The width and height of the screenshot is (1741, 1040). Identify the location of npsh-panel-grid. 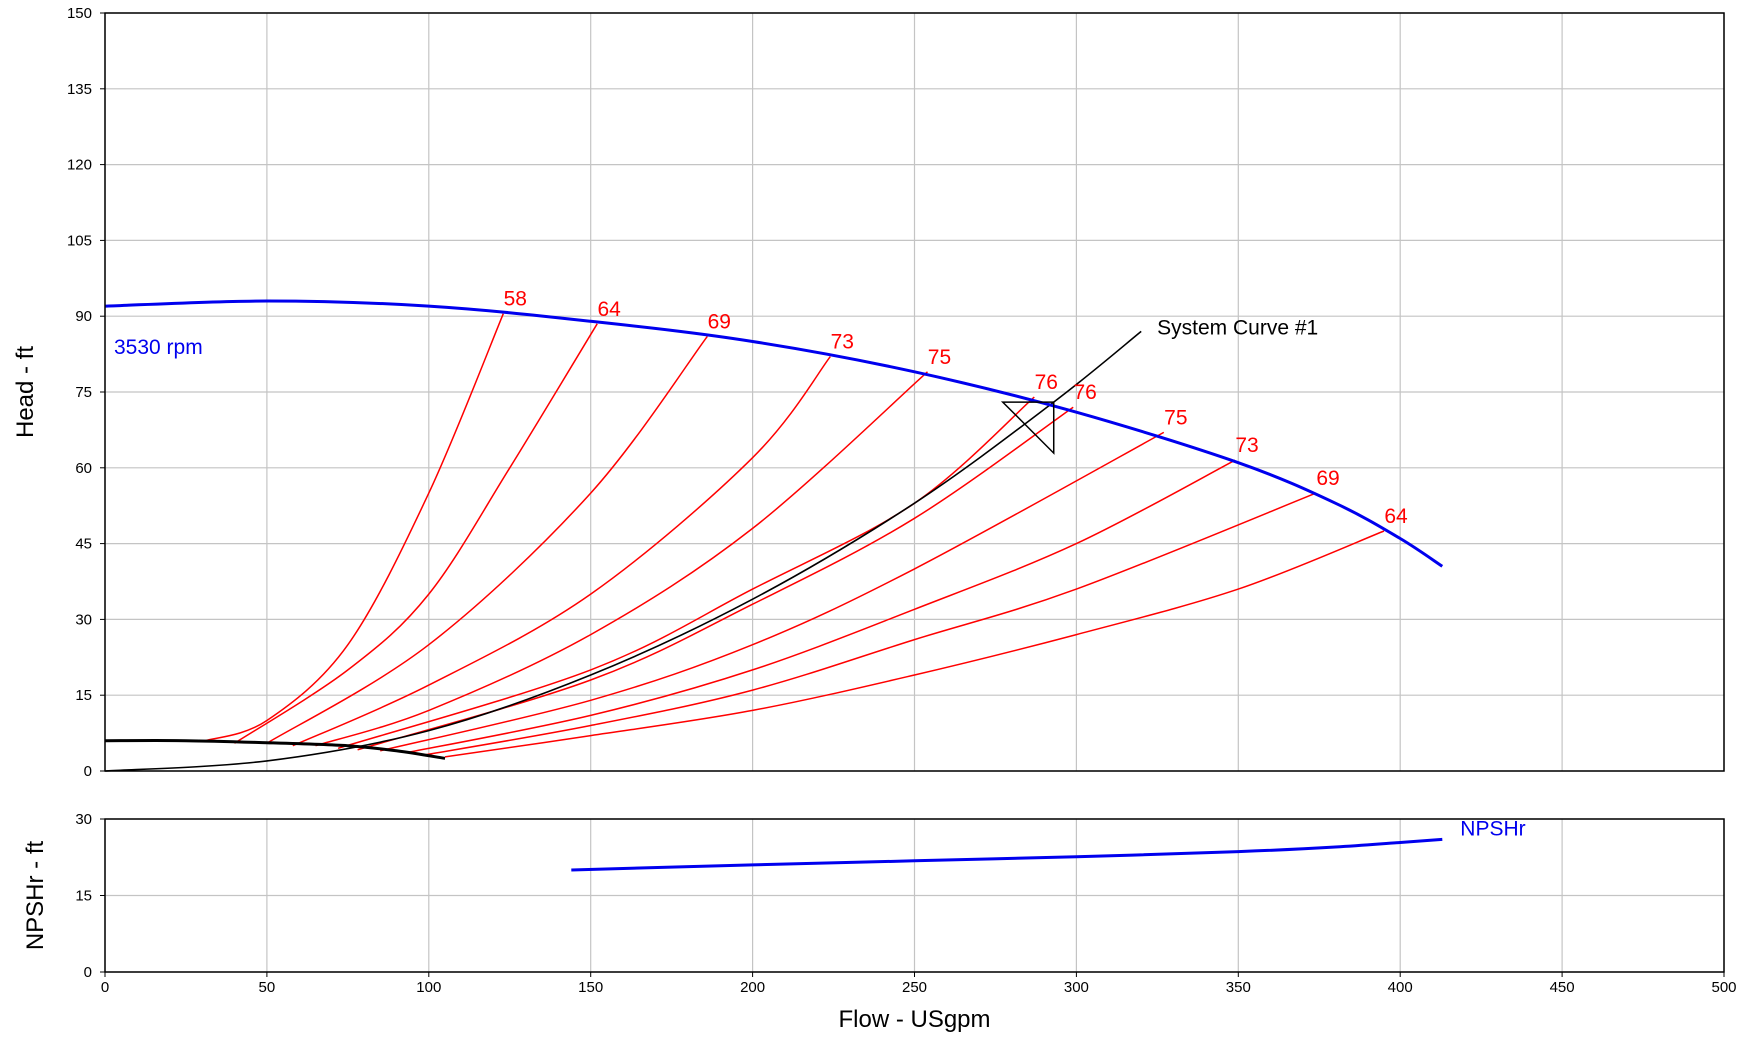
(914, 895).